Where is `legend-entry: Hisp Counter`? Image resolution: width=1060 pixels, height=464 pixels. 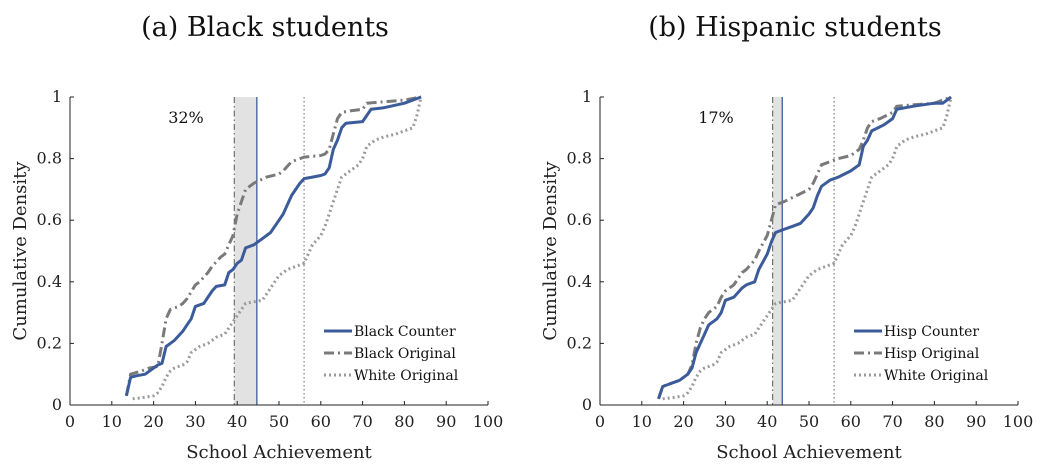
legend-entry: Hisp Counter is located at coordinates (931, 332).